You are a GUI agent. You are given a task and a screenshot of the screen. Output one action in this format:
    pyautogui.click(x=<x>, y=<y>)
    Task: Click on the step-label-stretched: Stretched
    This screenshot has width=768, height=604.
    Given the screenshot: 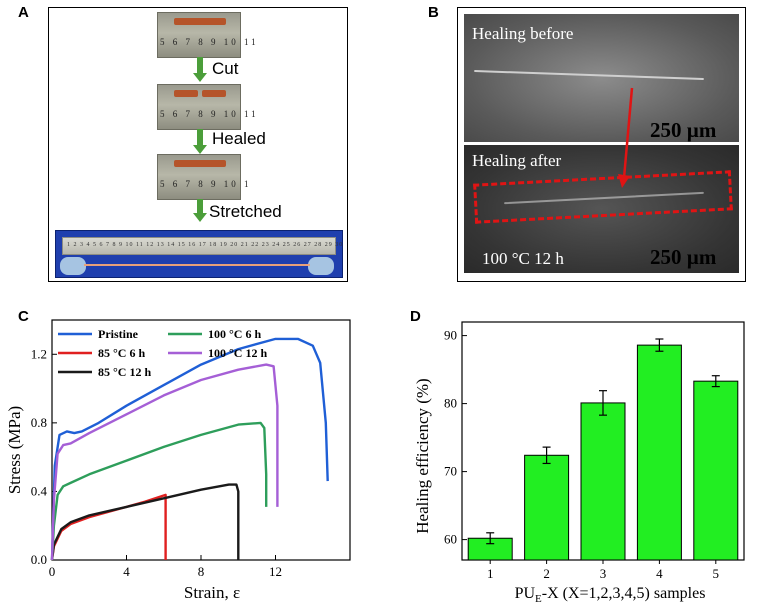 What is the action you would take?
    pyautogui.click(x=245, y=211)
    